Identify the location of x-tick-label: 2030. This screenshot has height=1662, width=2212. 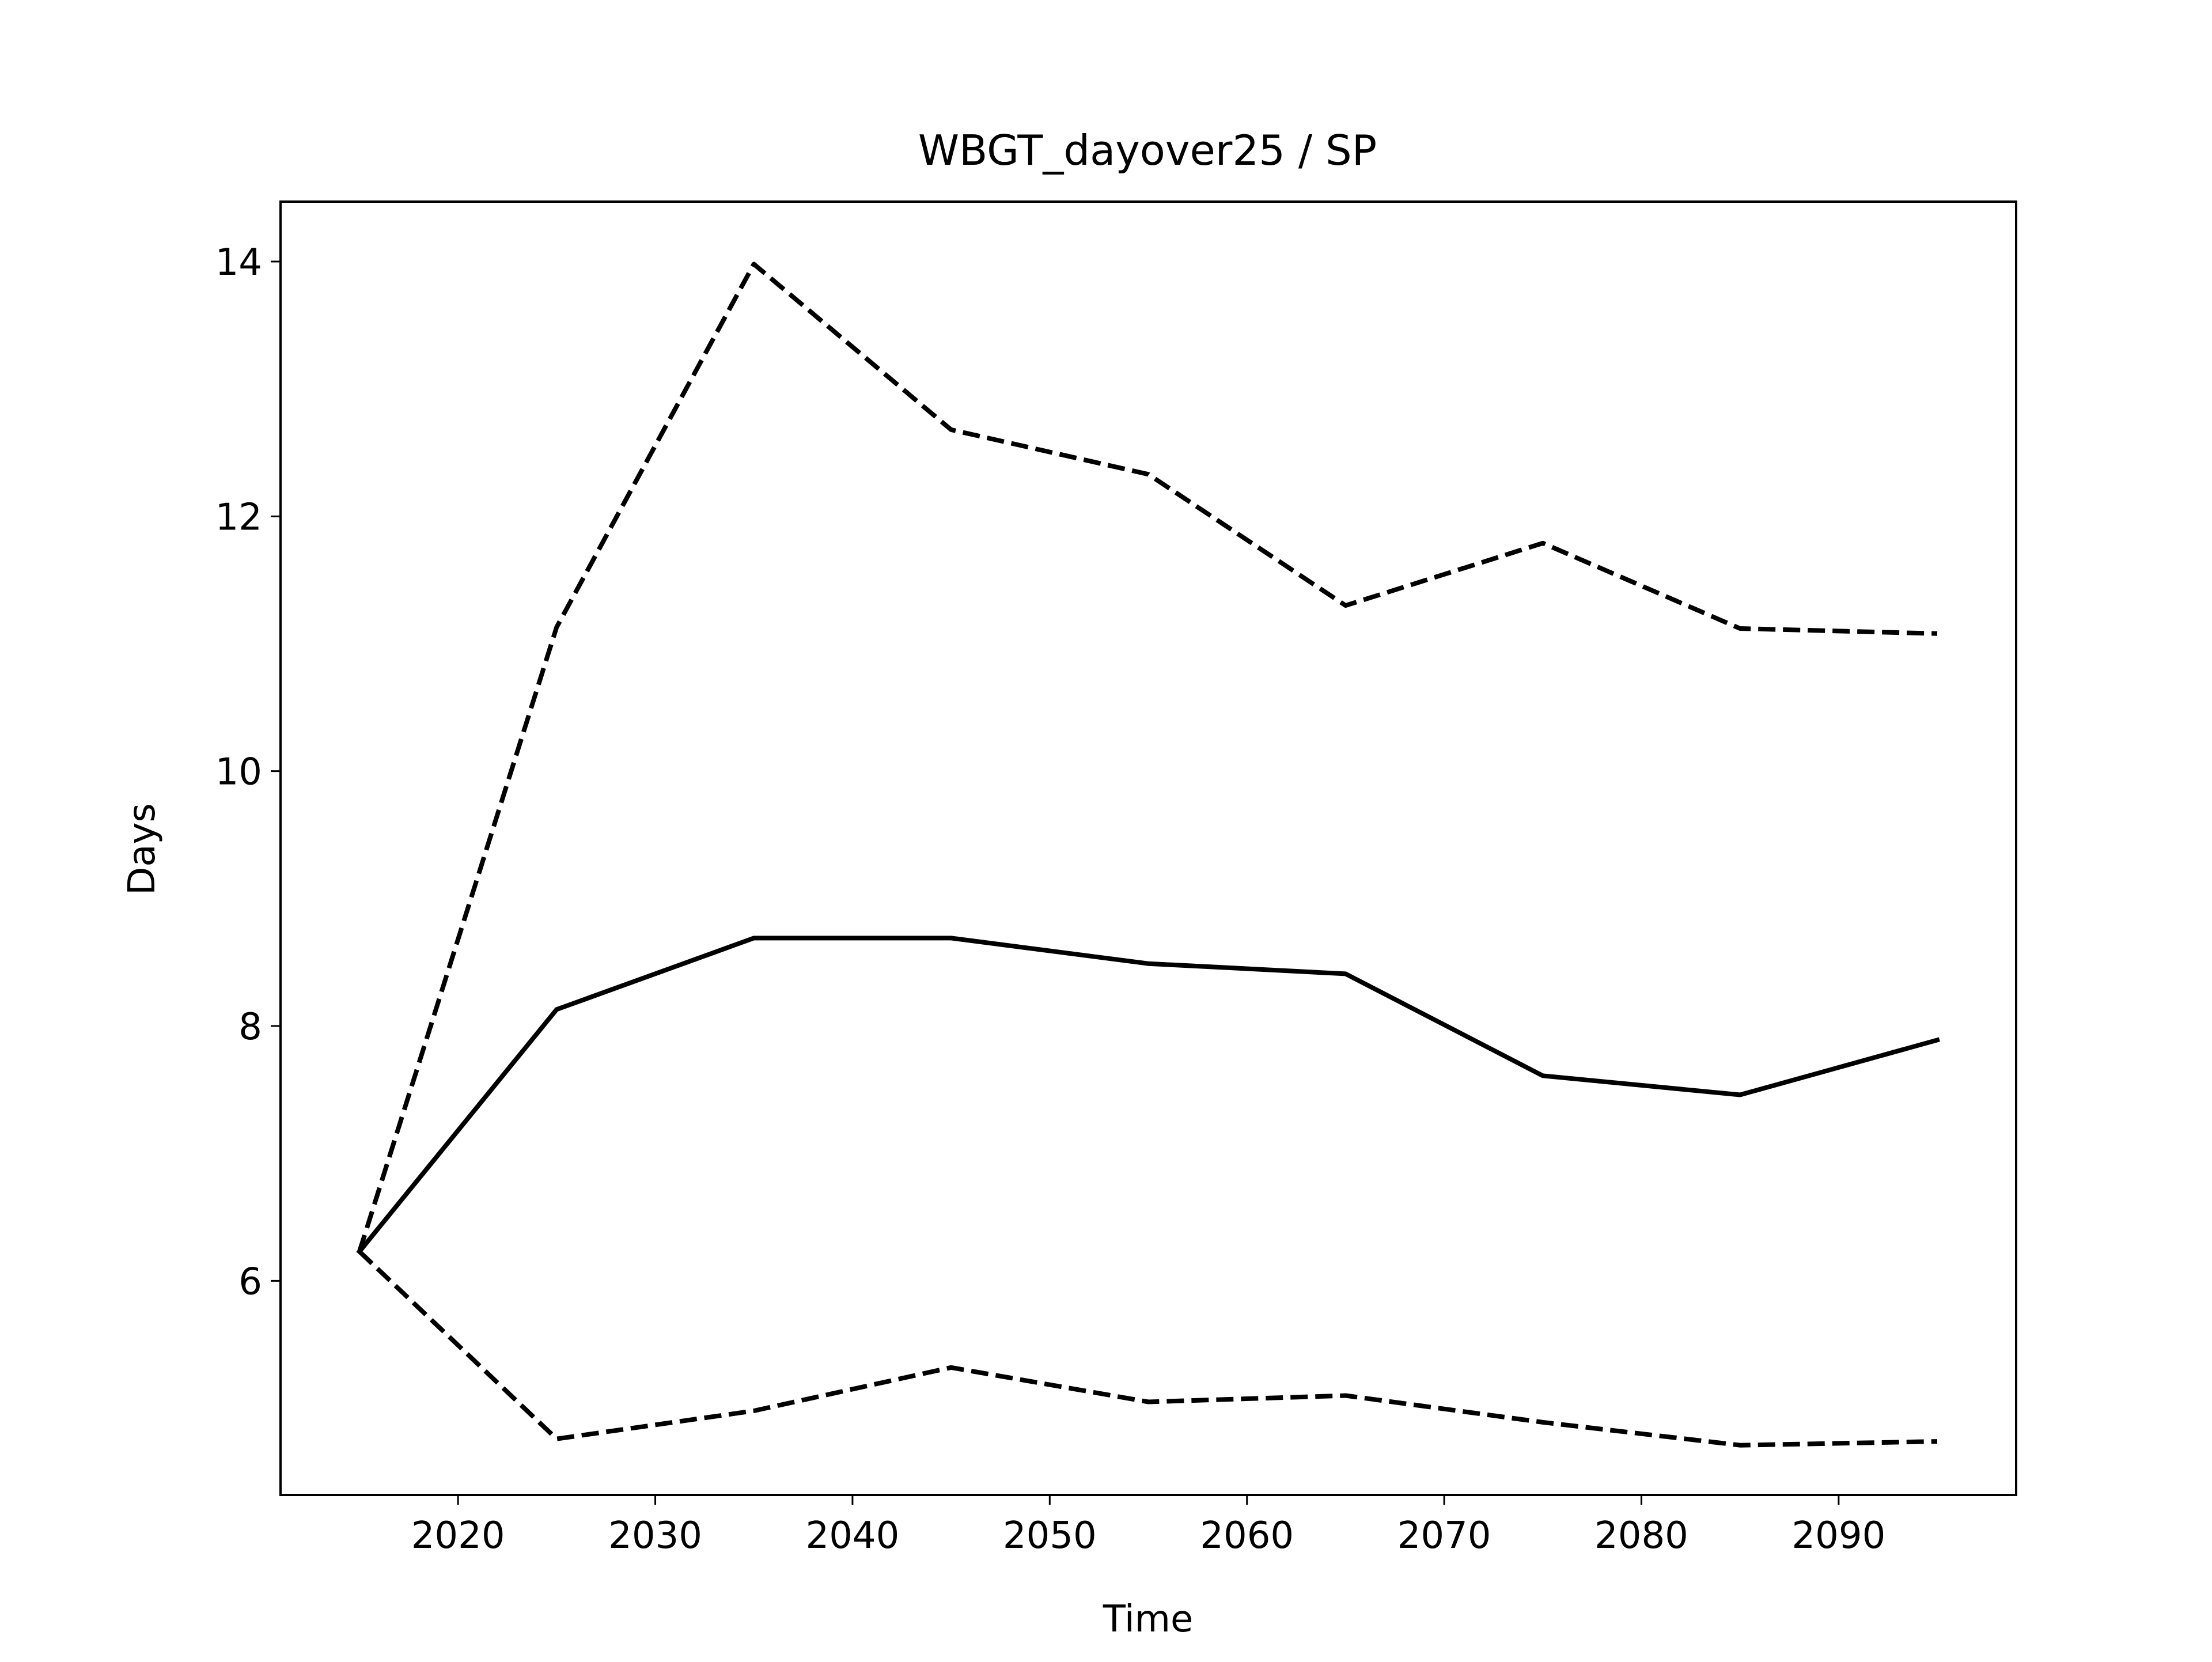
(655, 1536).